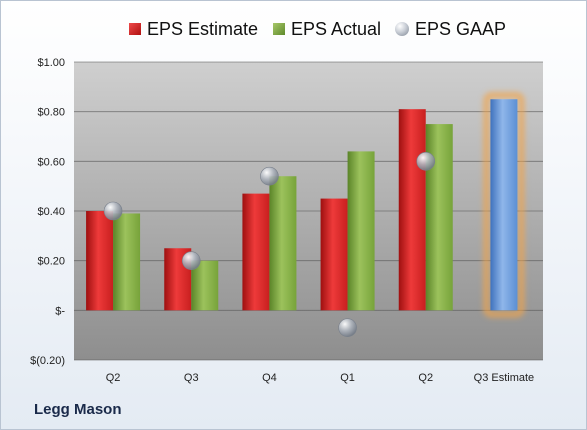  I want to click on legend-label-gaap: EPS GAAP, so click(461, 28).